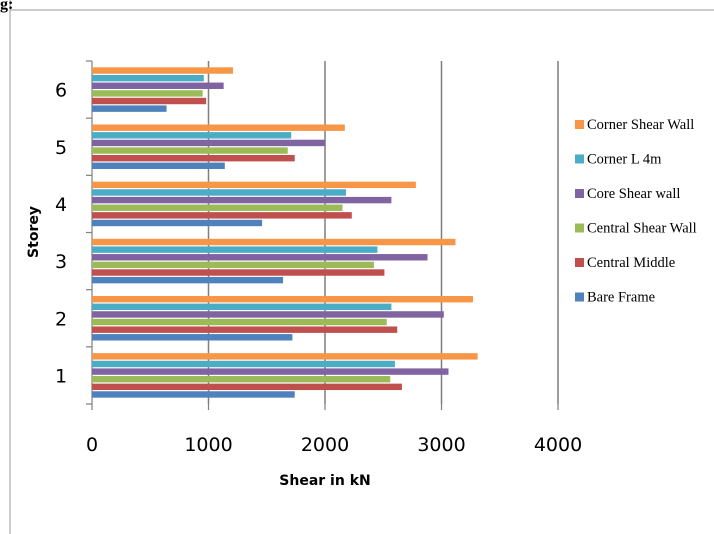 The height and width of the screenshot is (534, 714). What do you see at coordinates (624, 160) in the screenshot?
I see `legend-label: Corner L 4m` at bounding box center [624, 160].